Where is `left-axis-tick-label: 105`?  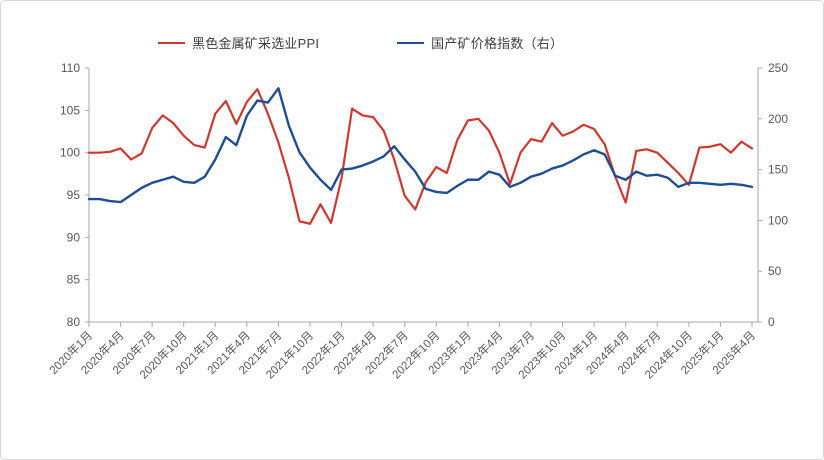 left-axis-tick-label: 105 is located at coordinates (70, 110).